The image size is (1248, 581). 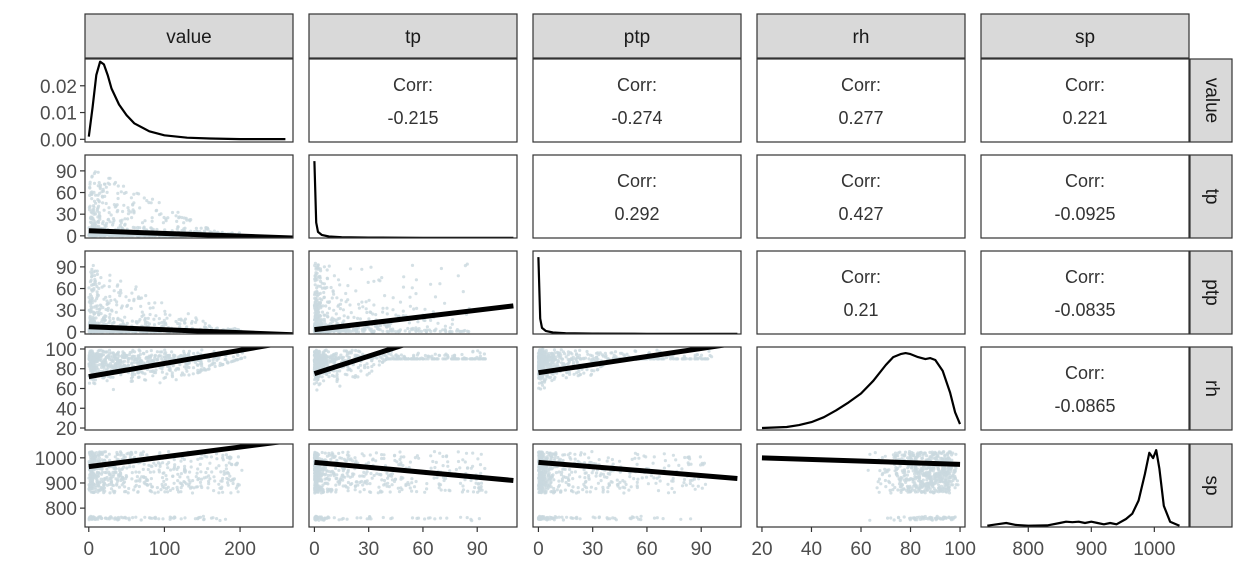 I want to click on panel-tp-rh: Corr:0.427, so click(x=861, y=196).